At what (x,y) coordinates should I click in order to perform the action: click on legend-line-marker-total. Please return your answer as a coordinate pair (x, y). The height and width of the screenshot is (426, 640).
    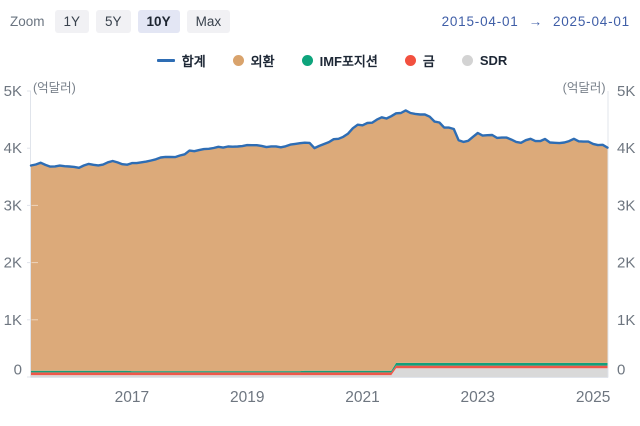
    Looking at the image, I should click on (165, 60).